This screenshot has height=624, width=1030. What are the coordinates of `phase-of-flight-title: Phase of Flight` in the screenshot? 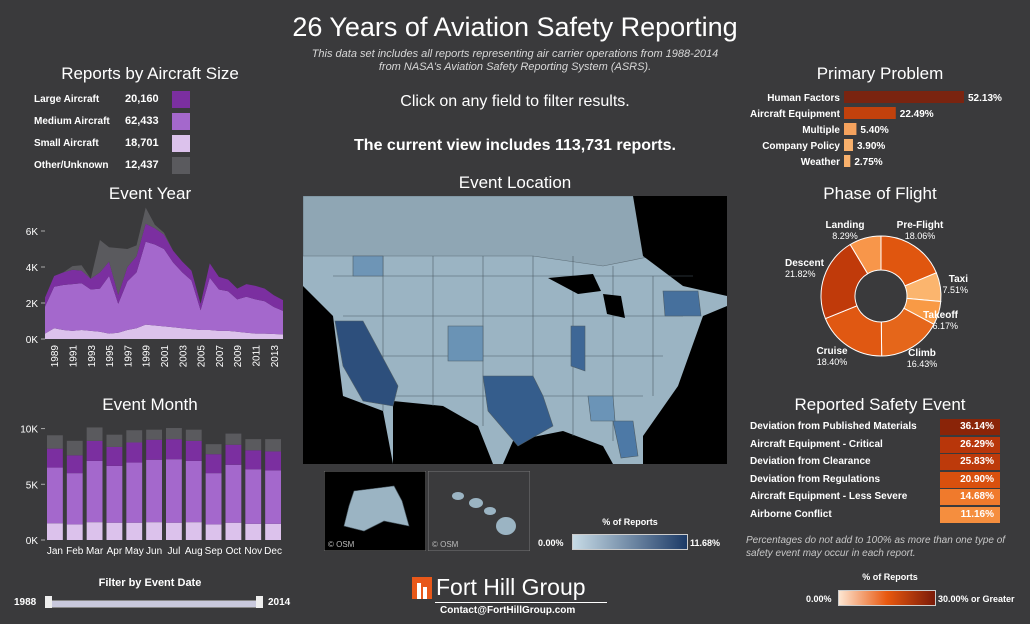 It's located at (880, 193).